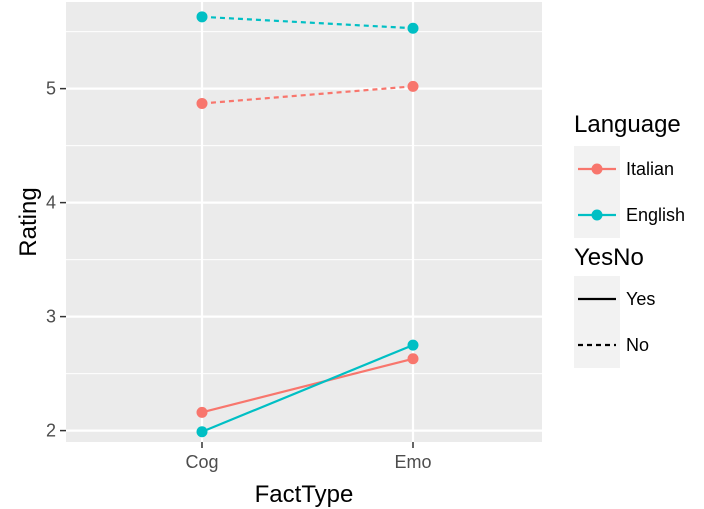  I want to click on y-tick-label: 3, so click(51, 317).